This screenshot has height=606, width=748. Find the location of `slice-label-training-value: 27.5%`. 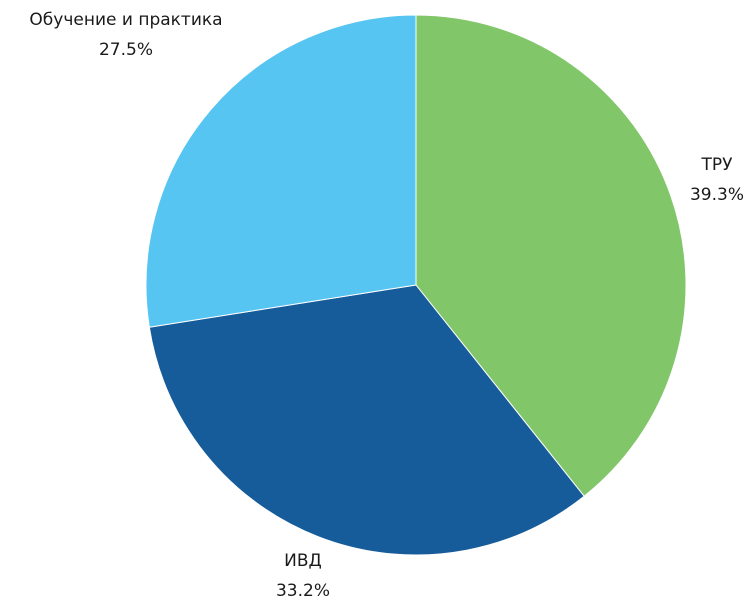

slice-label-training-value: 27.5% is located at coordinates (125, 50).